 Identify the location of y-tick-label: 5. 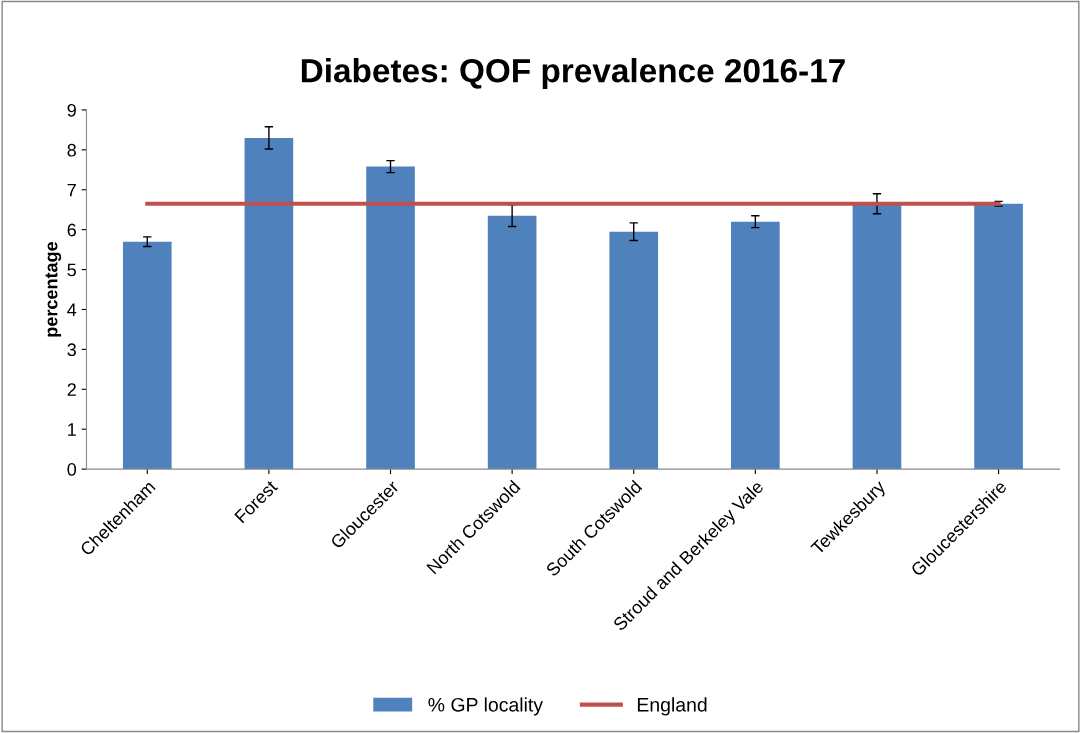
(71, 270).